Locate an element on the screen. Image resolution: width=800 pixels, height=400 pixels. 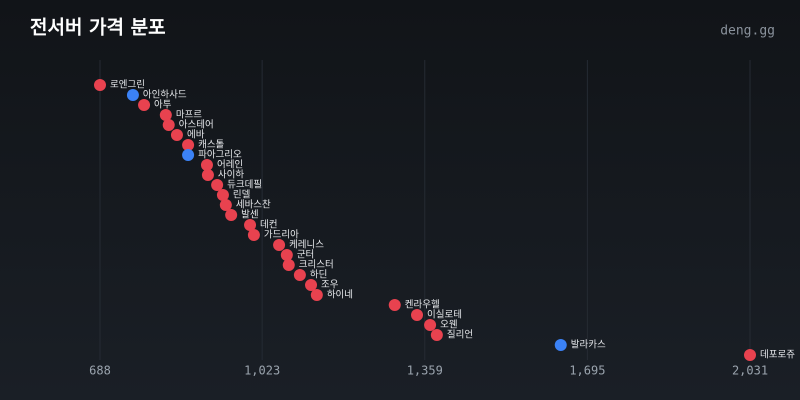
dot-label: 켄라우헬 is located at coordinates (422, 305).